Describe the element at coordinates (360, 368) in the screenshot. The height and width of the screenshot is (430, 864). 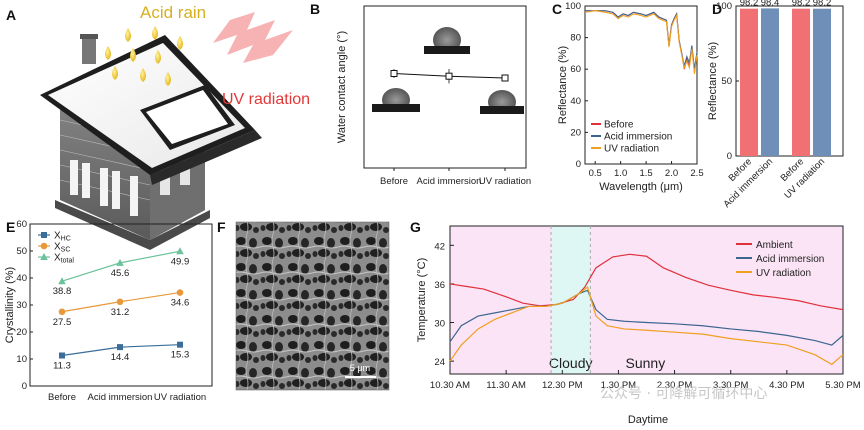
I see `scale-bar-label: 5 μm` at that location.